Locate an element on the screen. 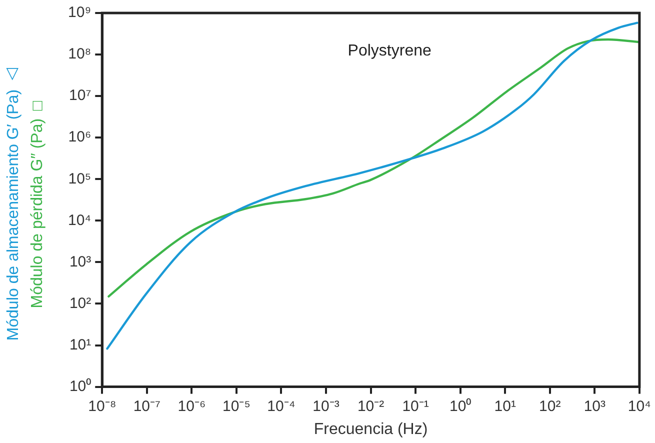 The height and width of the screenshot is (443, 655). x-tick-label: 10⁻⁷ is located at coordinates (146, 406).